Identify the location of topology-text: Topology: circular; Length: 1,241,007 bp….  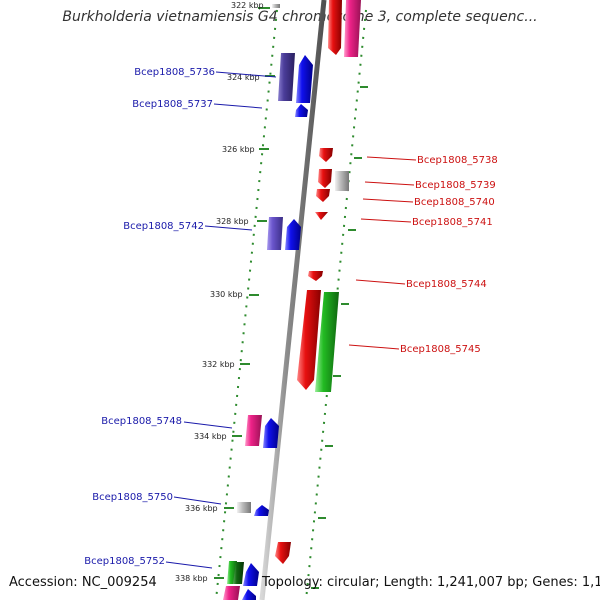
(431, 582).